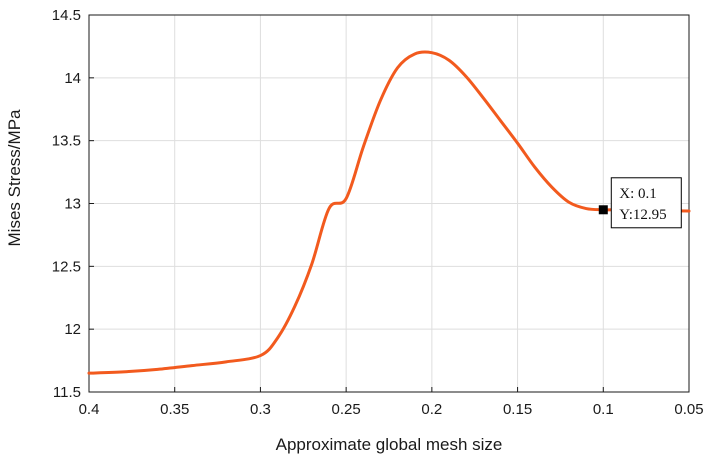 This screenshot has width=715, height=464. Describe the element at coordinates (66, 141) in the screenshot. I see `y-tick-label: 13.5` at that location.